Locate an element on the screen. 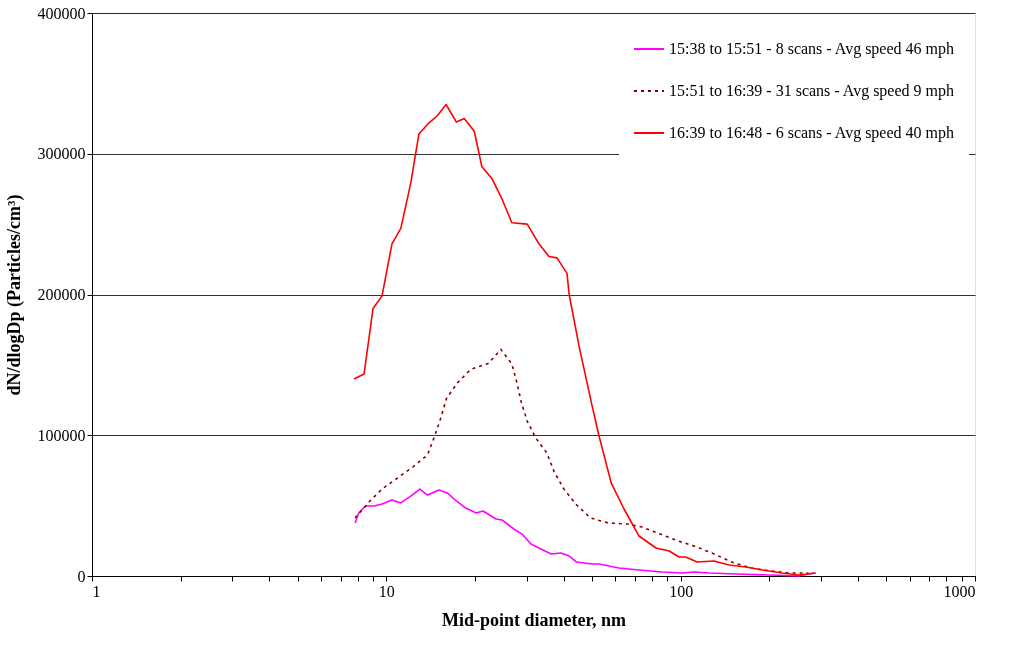 The image size is (1031, 662). legend-label: 16:39 to 16:48 - 6 scans - Avg speed 40 mph is located at coordinates (812, 133).